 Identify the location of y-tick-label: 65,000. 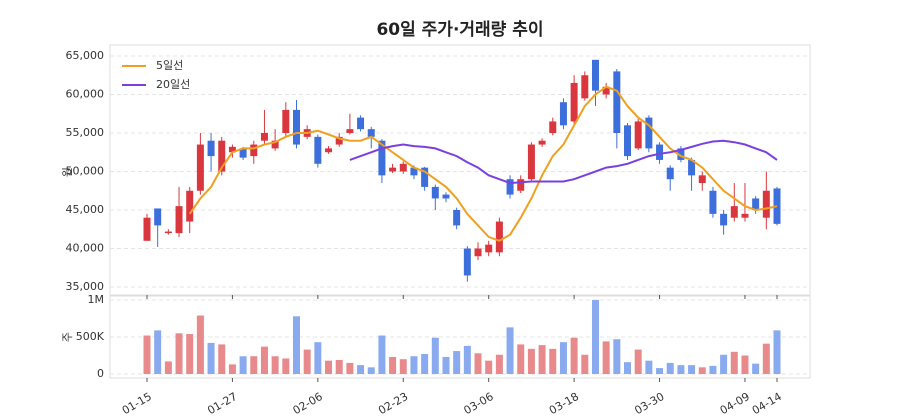
(85, 55).